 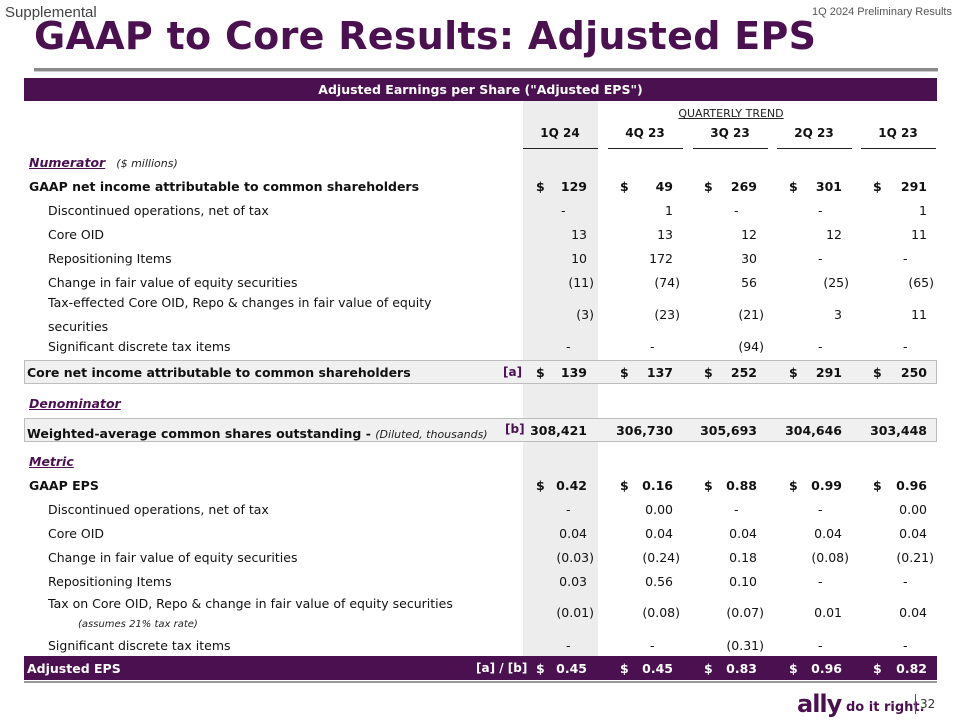 I want to click on preliminary-results-label: 1Q 2024 Preliminary Results, so click(x=881, y=12).